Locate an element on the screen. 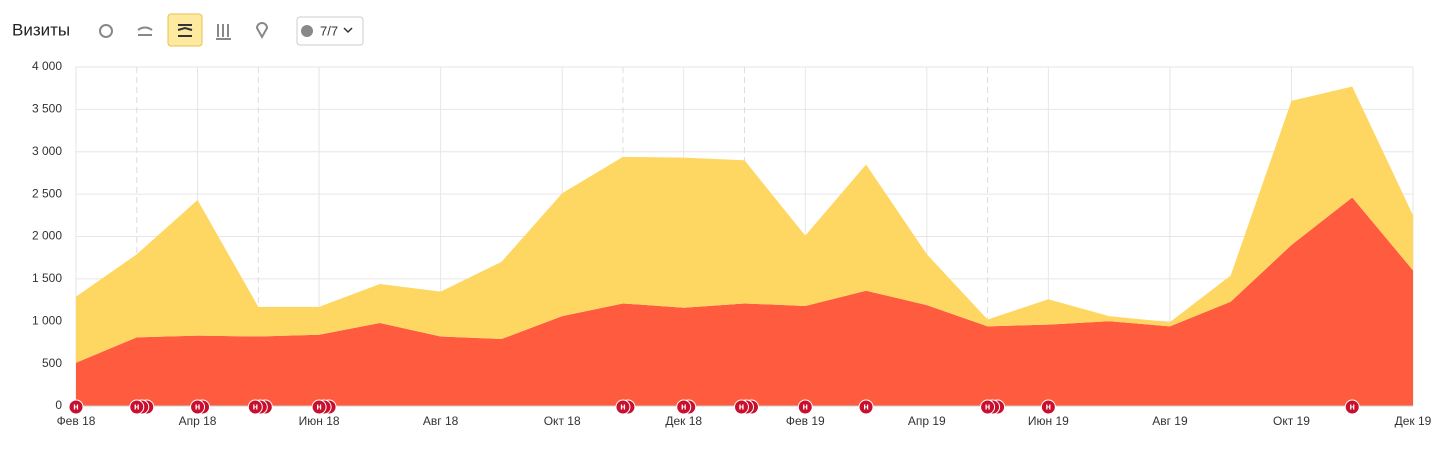  pie-icon is located at coordinates (106, 31).